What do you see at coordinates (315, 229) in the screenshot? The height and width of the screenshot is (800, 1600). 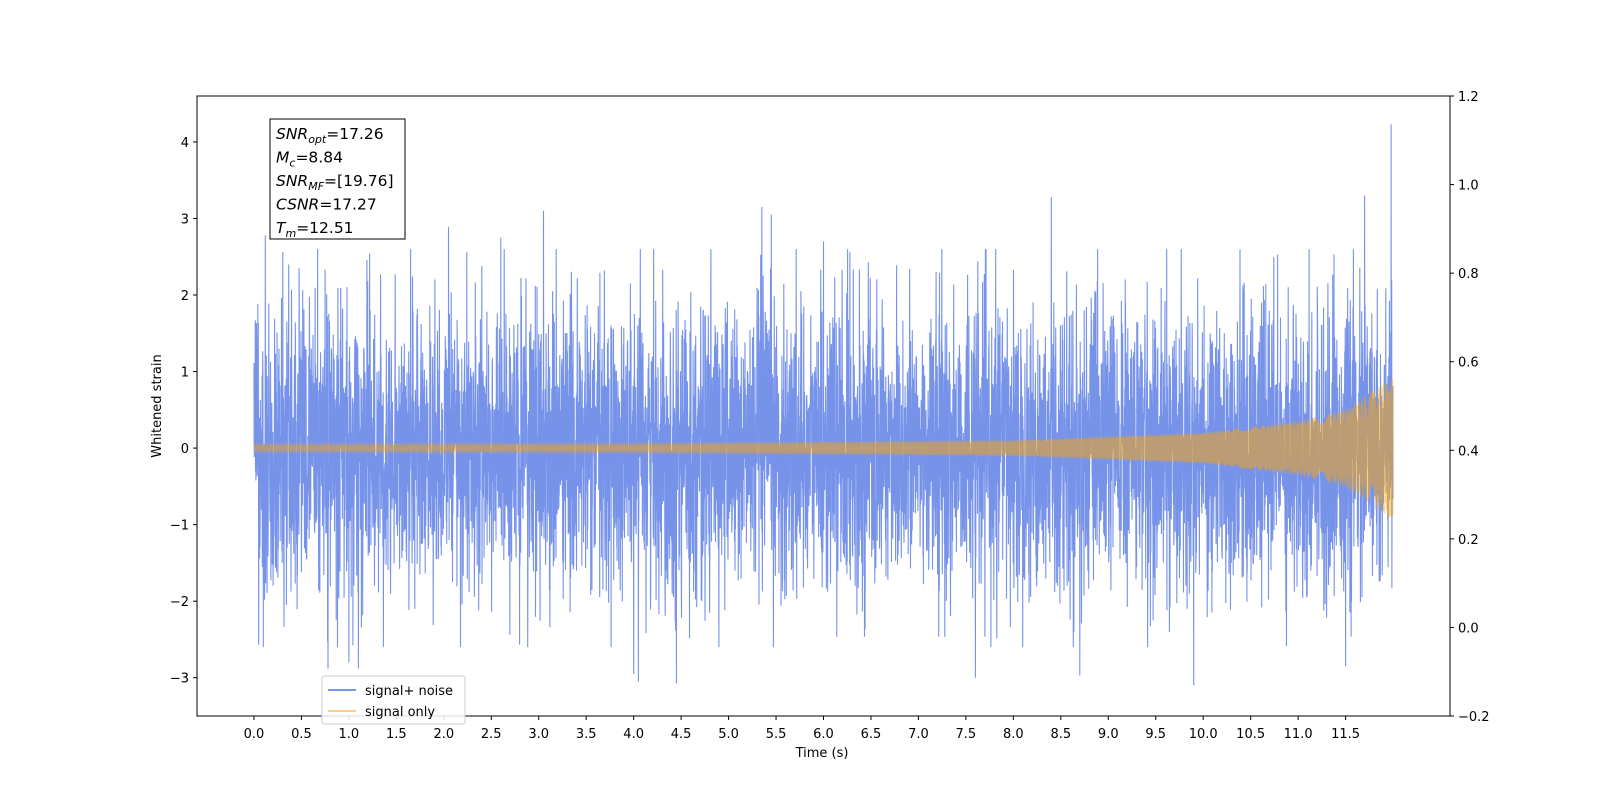 I see `annotation-line: Tm=12.51` at bounding box center [315, 229].